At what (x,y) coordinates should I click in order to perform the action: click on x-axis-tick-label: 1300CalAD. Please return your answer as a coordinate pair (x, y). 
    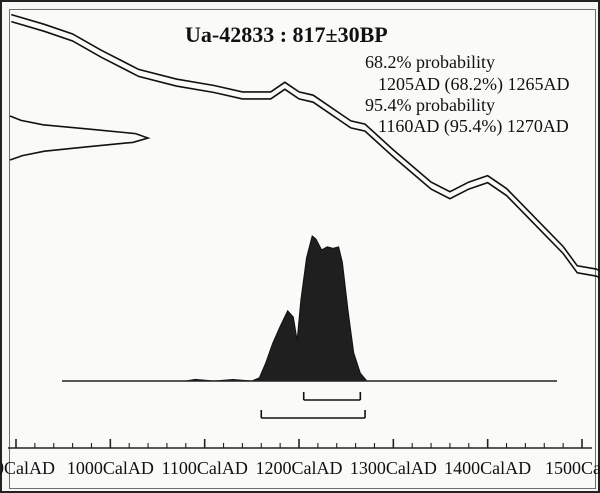
    Looking at the image, I should click on (393, 468).